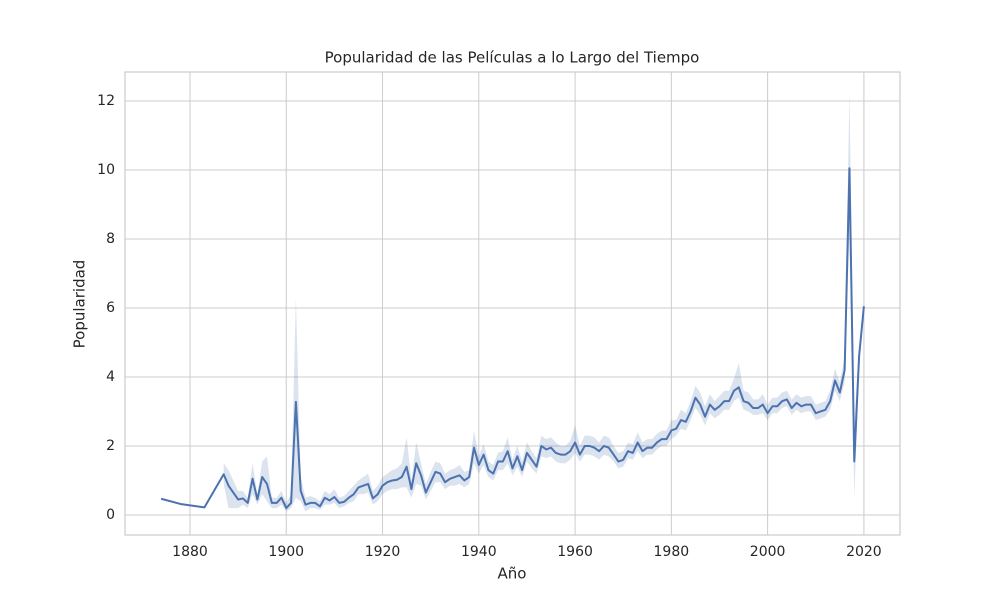 The width and height of the screenshot is (1000, 604). I want to click on x-tick-label: 2020, so click(864, 552).